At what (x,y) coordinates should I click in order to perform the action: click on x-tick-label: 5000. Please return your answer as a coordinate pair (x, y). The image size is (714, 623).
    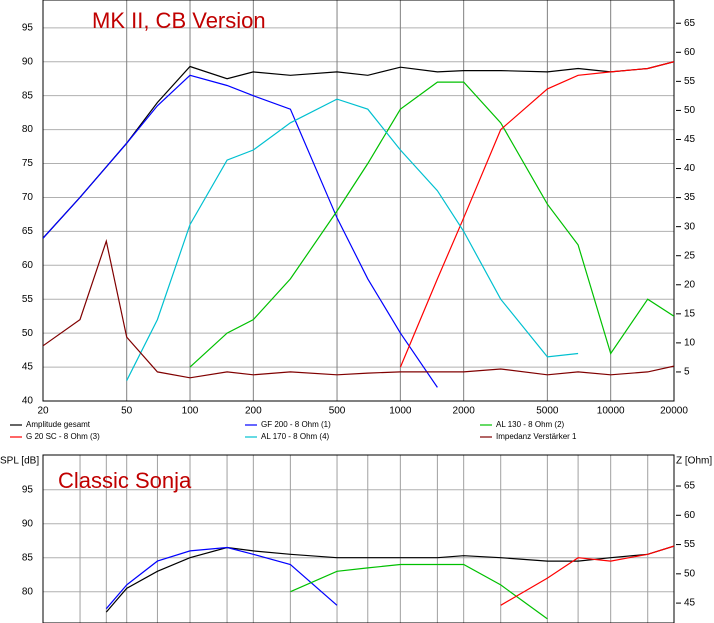
    Looking at the image, I should click on (547, 411).